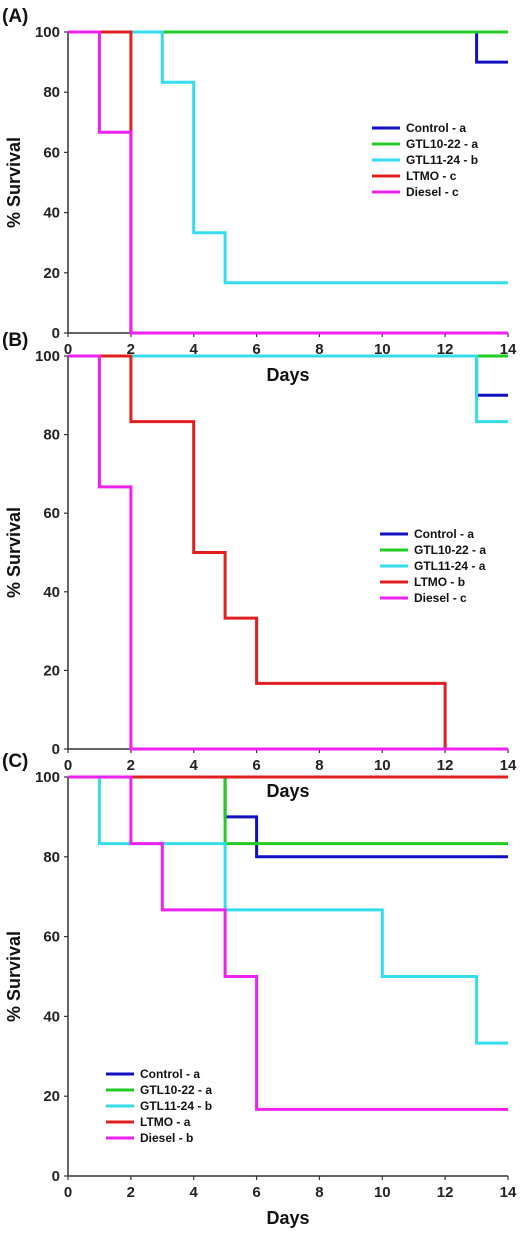  What do you see at coordinates (15, 340) in the screenshot?
I see `panel-label: (B)` at bounding box center [15, 340].